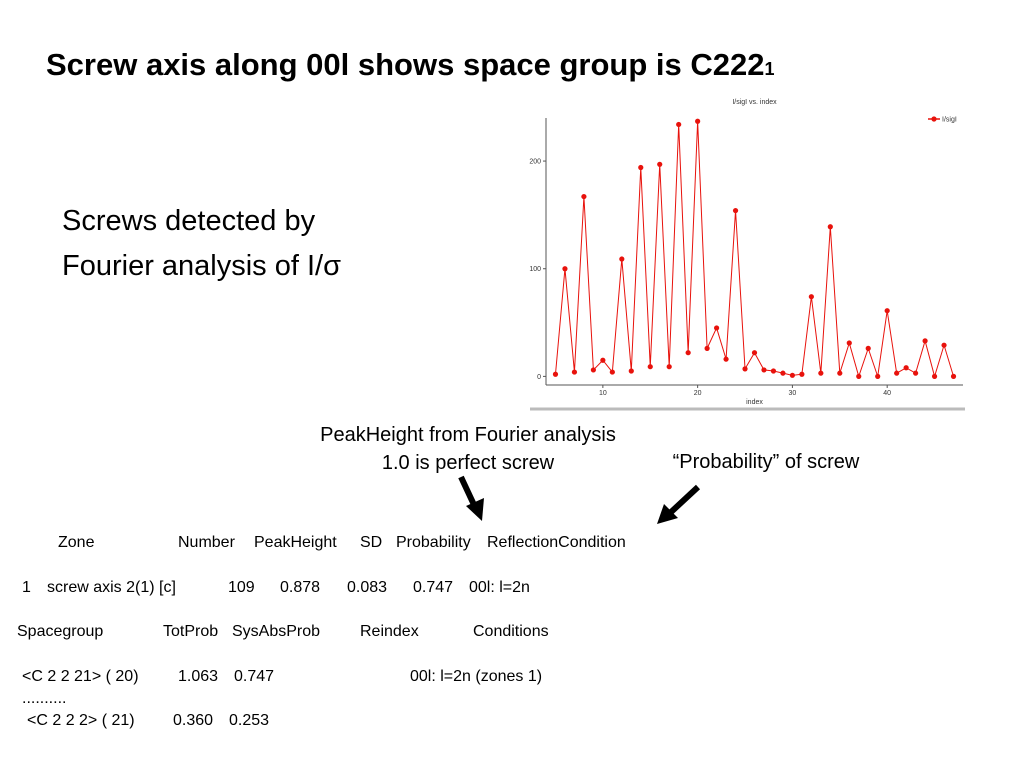 The width and height of the screenshot is (1024, 768). I want to click on x-tick-label: 40, so click(887, 393).